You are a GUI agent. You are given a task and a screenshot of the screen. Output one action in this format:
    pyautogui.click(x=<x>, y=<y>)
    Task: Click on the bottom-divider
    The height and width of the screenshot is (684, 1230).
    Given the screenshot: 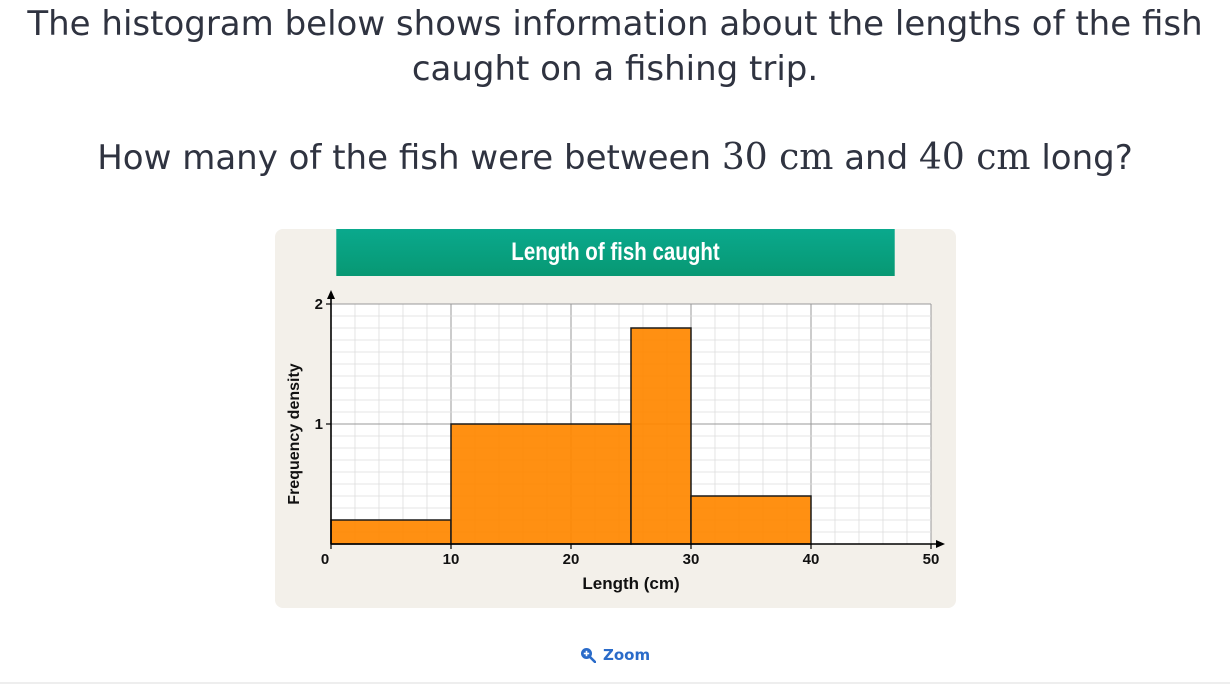 What is the action you would take?
    pyautogui.click(x=615, y=683)
    